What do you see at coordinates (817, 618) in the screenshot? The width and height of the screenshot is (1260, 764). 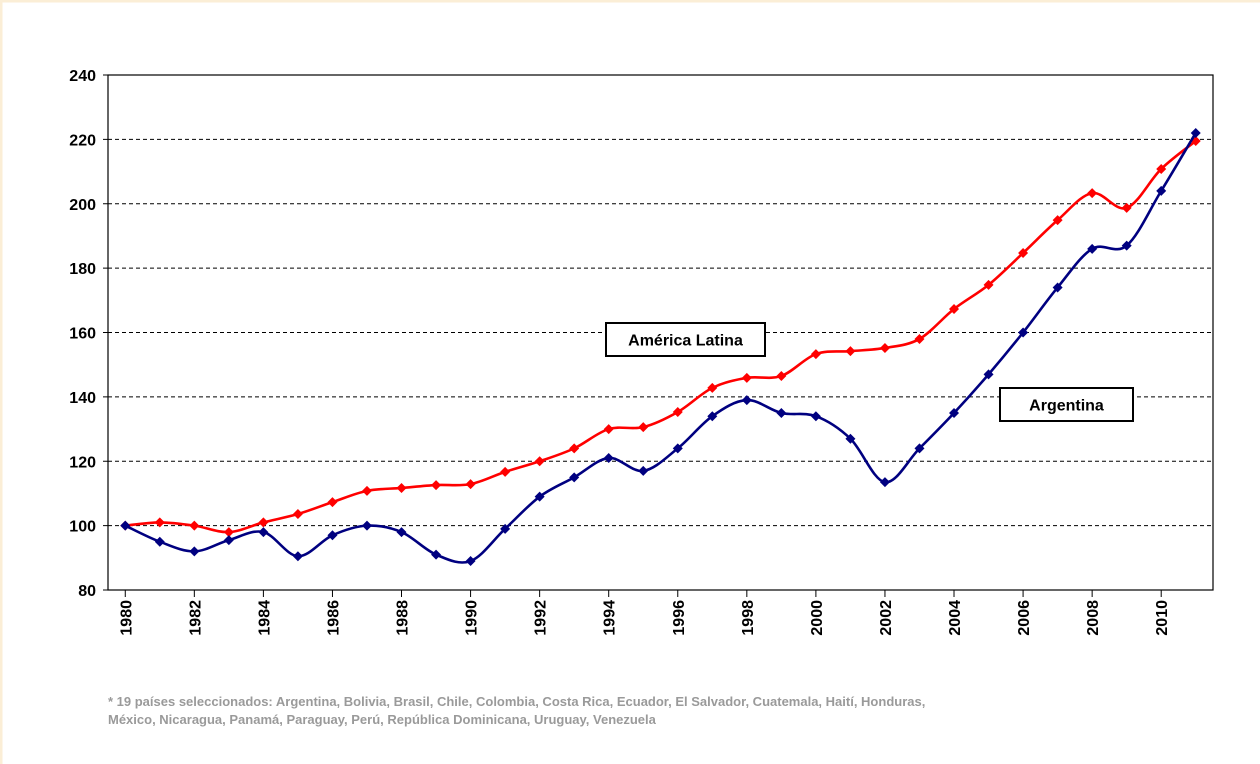 I see `x-tick-label: 2000` at bounding box center [817, 618].